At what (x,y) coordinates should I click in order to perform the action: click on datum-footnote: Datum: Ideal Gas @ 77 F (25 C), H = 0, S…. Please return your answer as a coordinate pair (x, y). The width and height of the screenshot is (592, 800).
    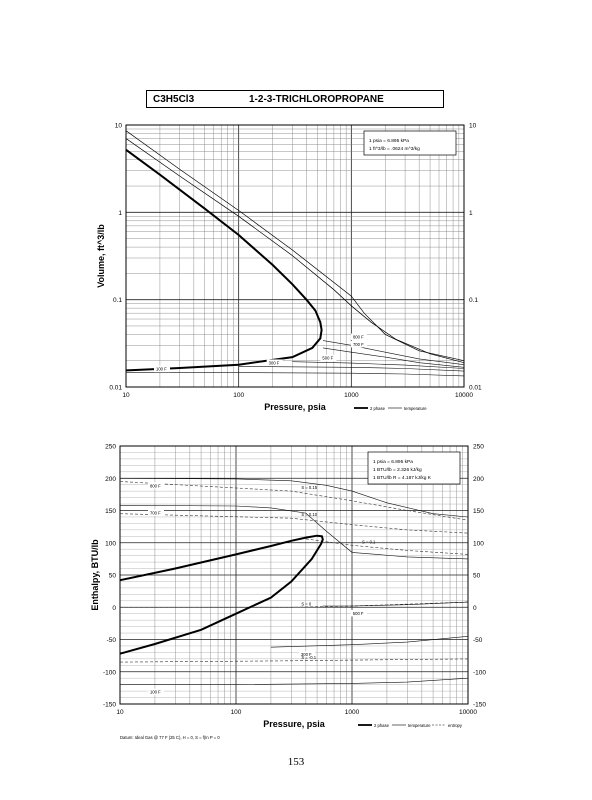
    Looking at the image, I should click on (170, 737).